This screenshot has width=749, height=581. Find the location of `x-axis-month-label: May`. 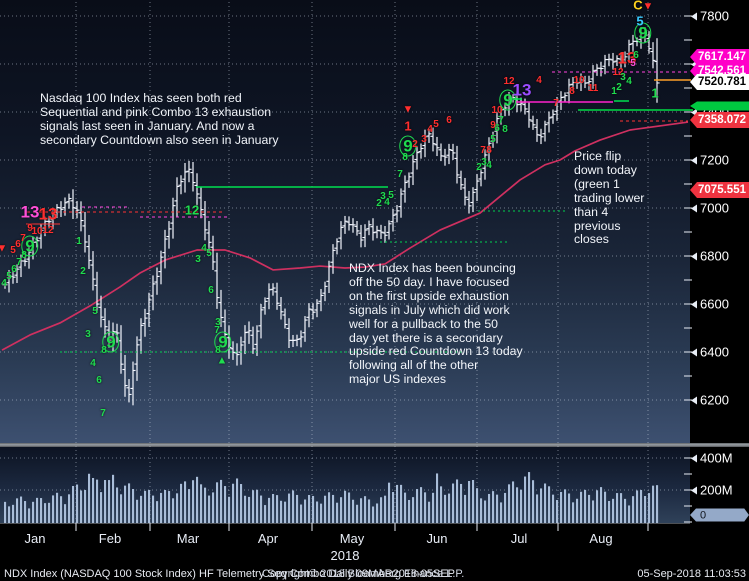

x-axis-month-label: May is located at coordinates (352, 538).